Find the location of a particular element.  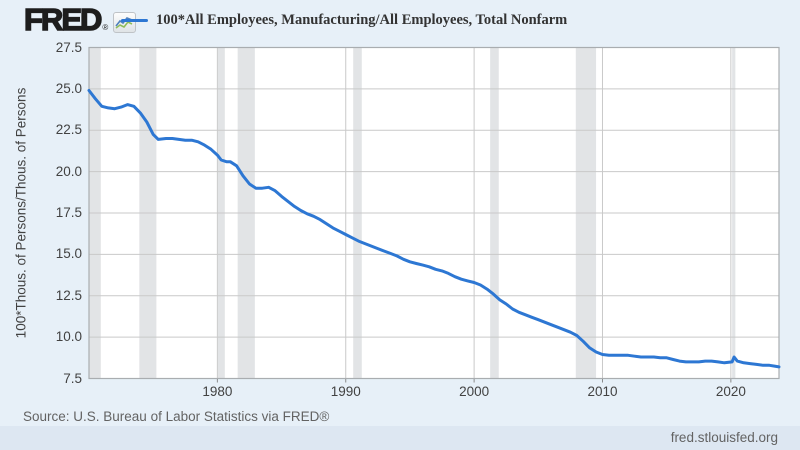

y-tick-label: 10.0 is located at coordinates (68, 337).